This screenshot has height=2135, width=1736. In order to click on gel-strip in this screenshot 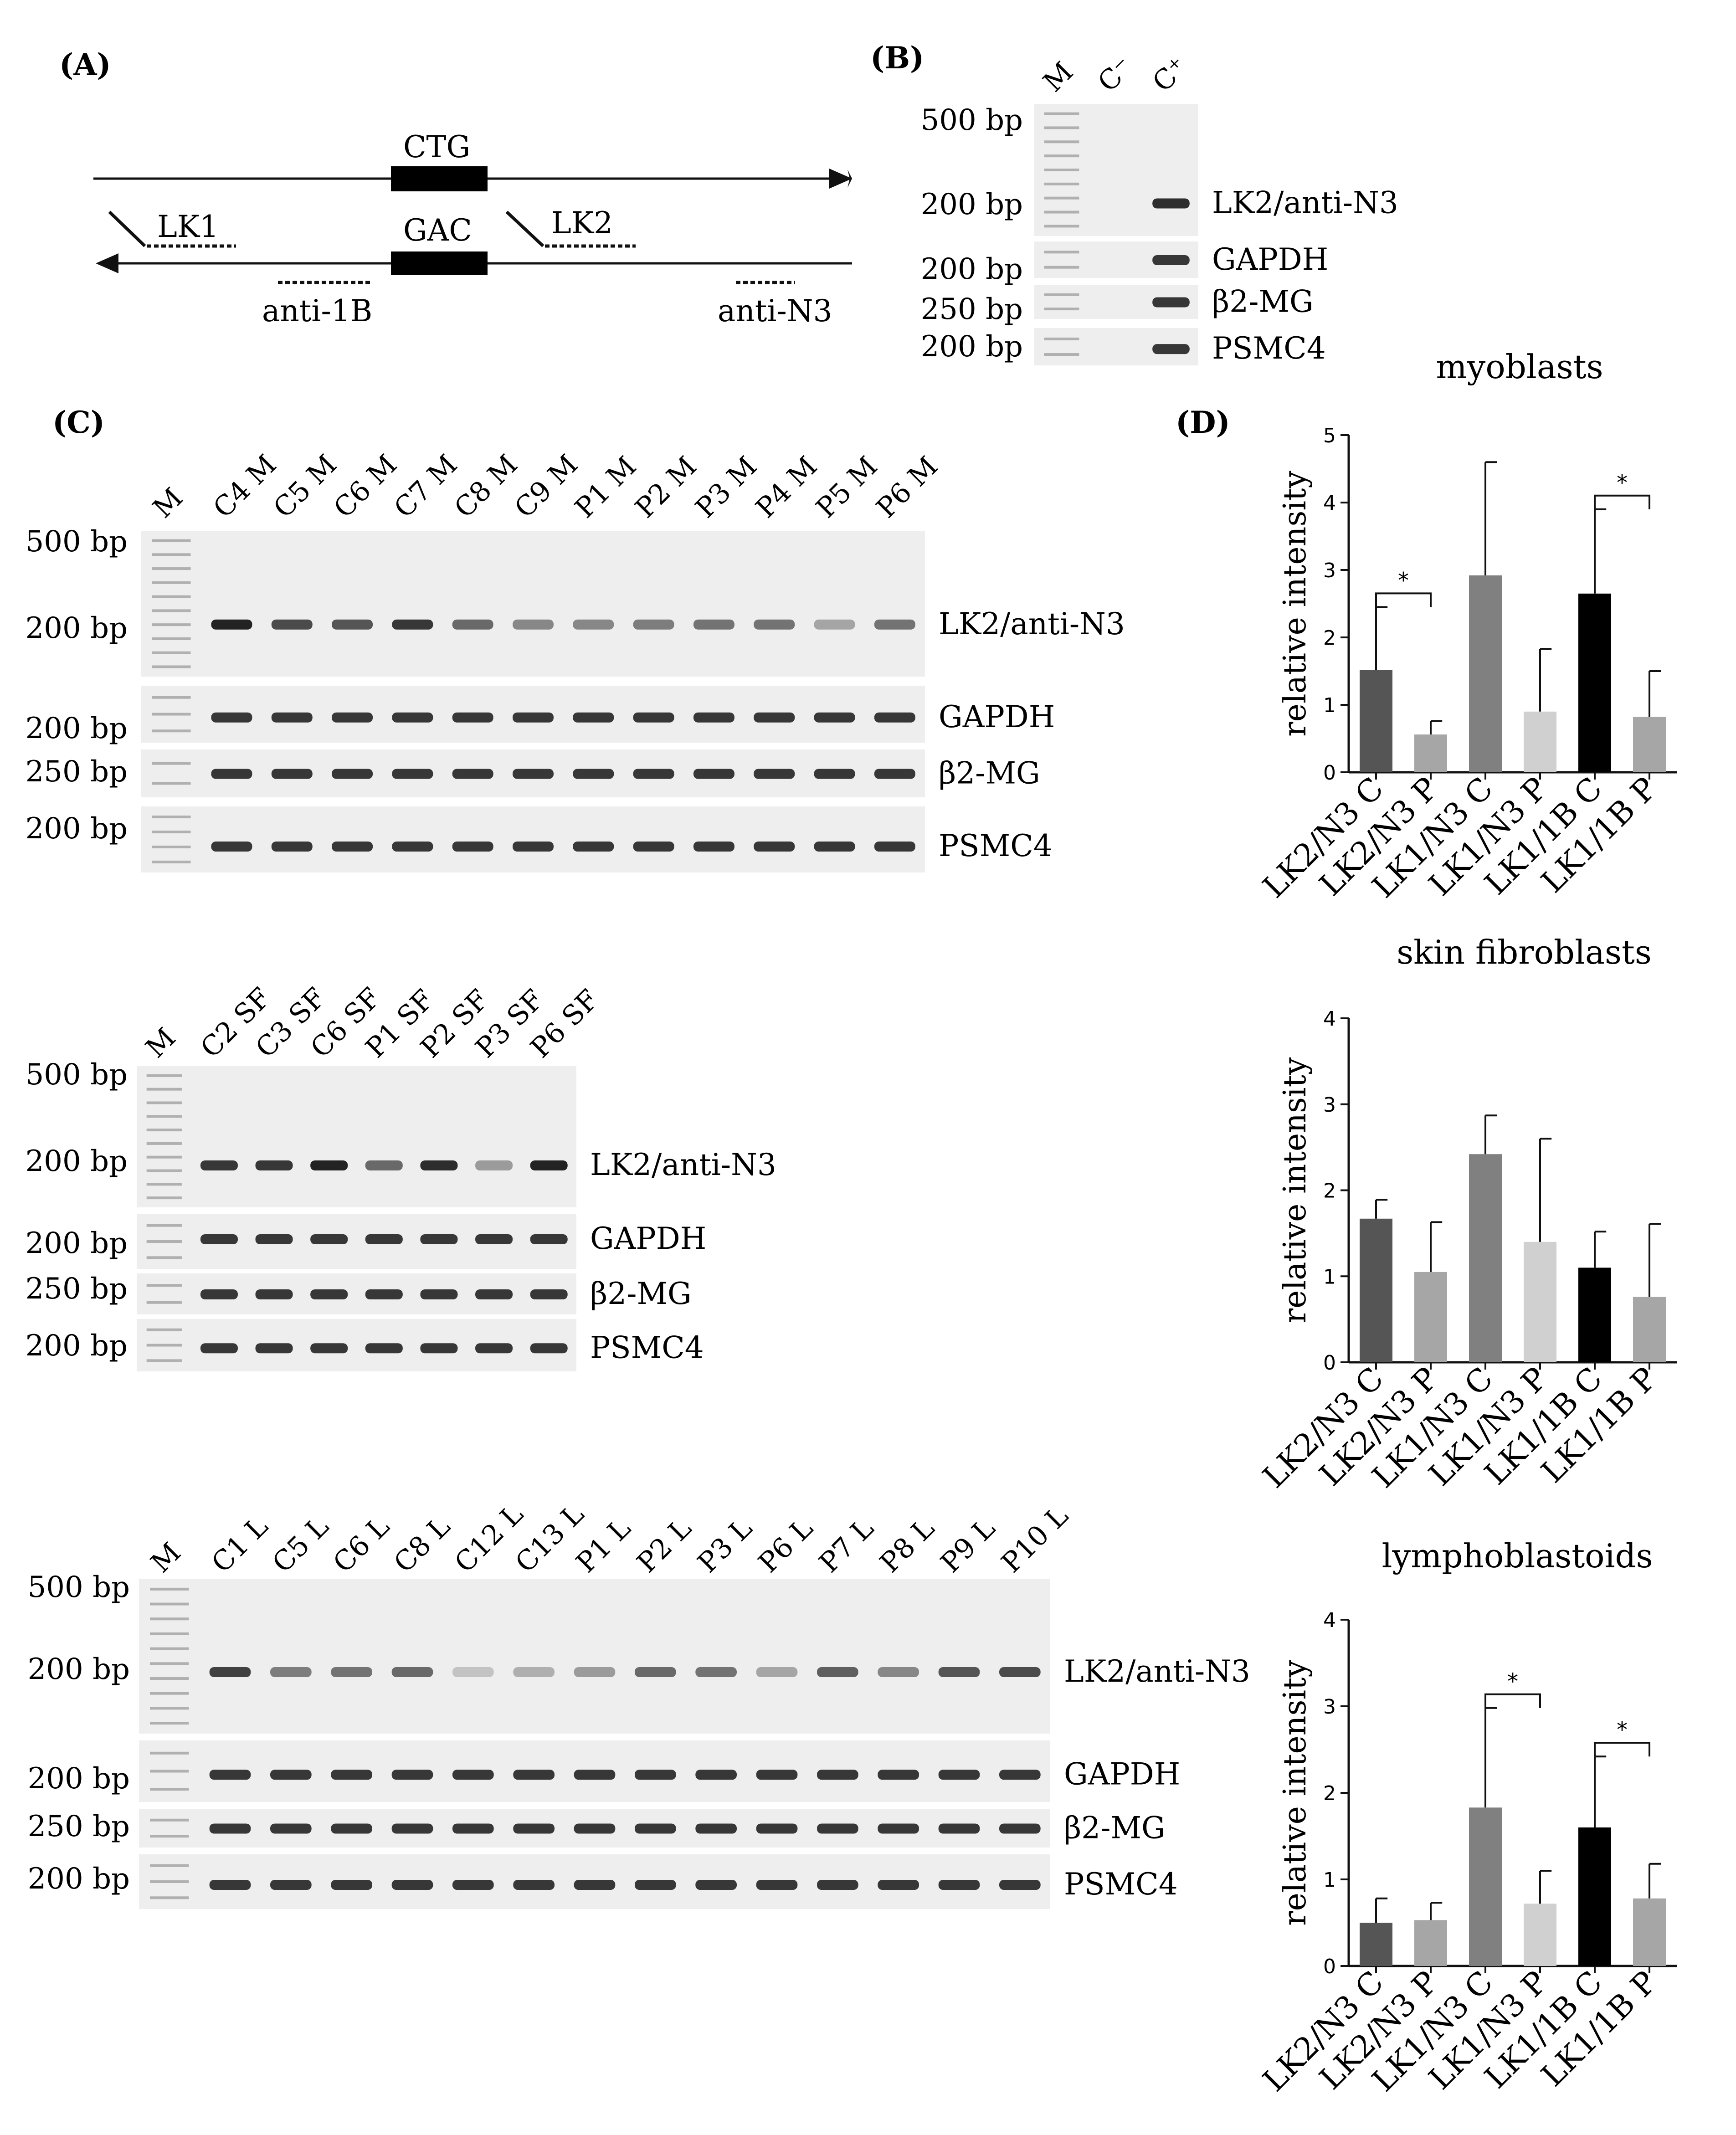, I will do `click(533, 839)`.